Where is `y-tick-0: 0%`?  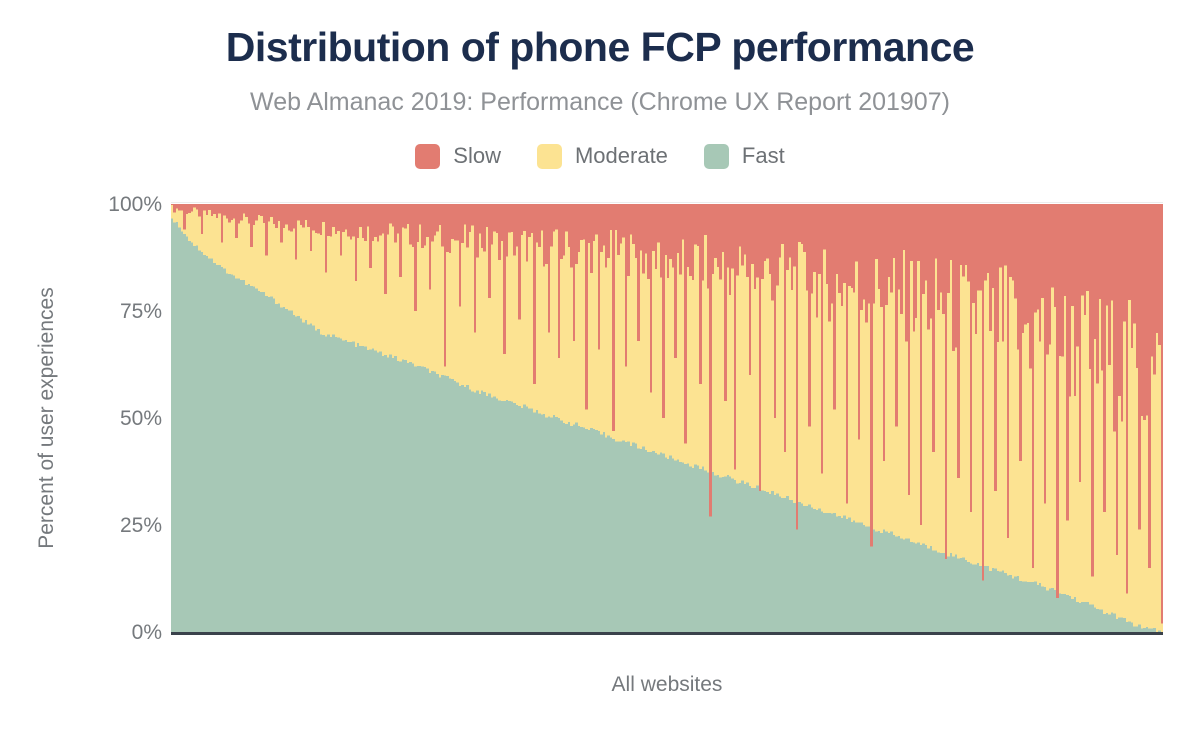
y-tick-0: 0% is located at coordinates (146, 632).